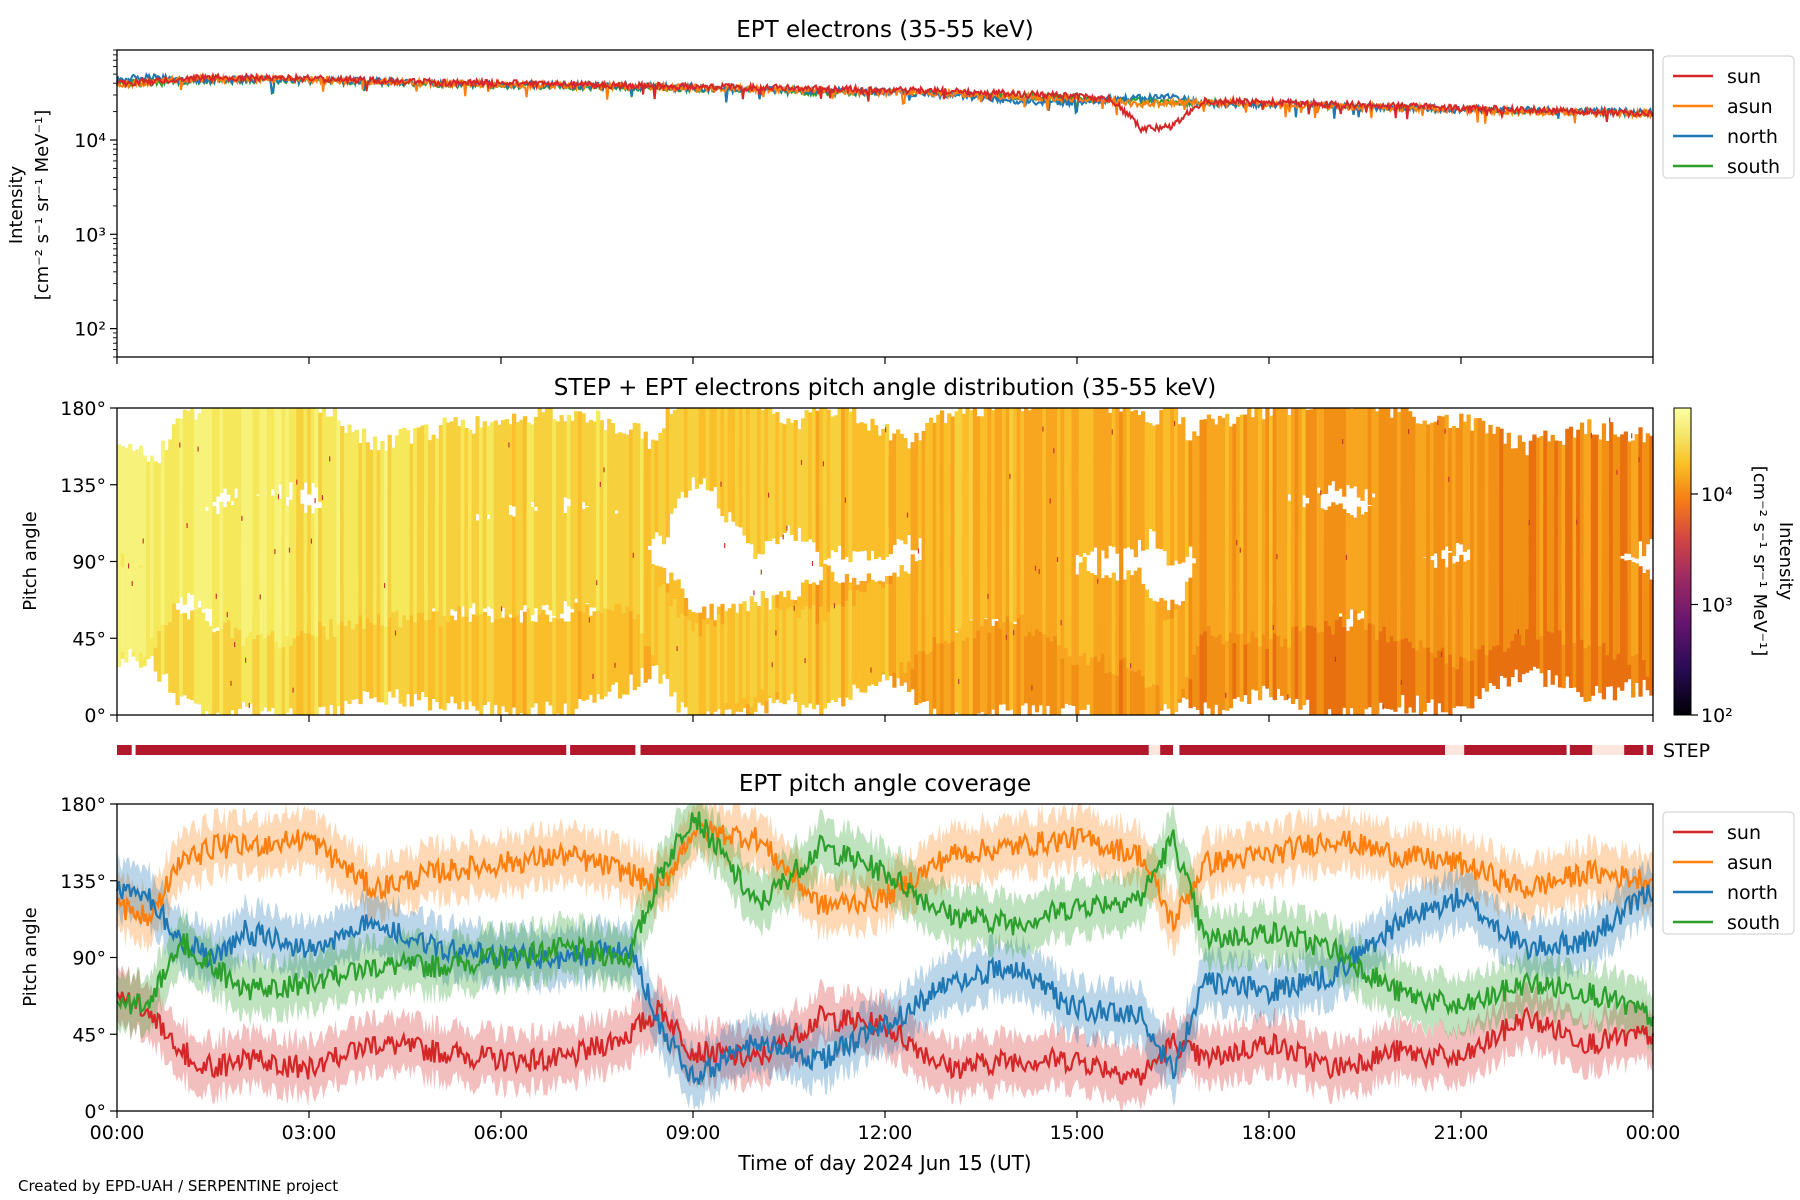  Describe the element at coordinates (90, 141) in the screenshot. I see `y-tick-label: 10⁴` at that location.